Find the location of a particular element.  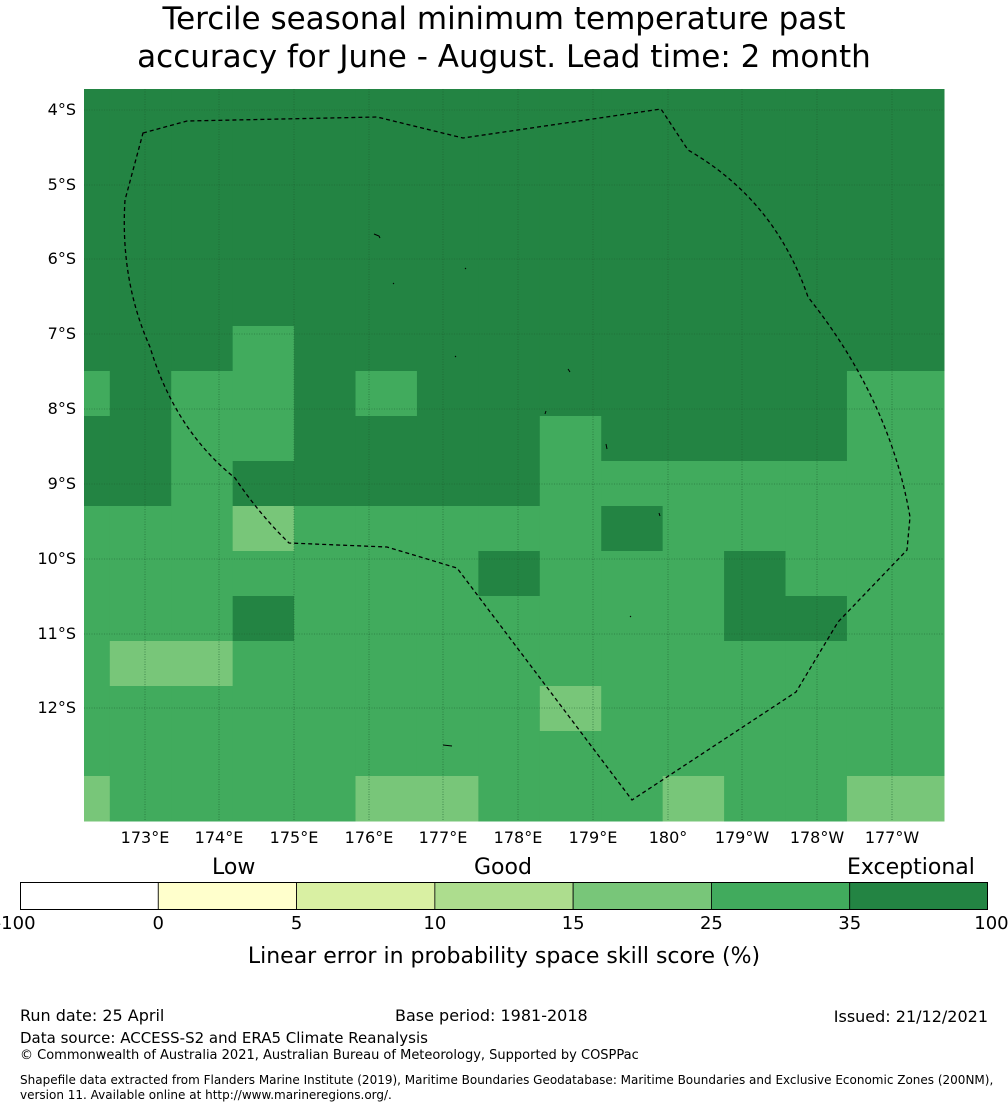

islands is located at coordinates (517, 490).